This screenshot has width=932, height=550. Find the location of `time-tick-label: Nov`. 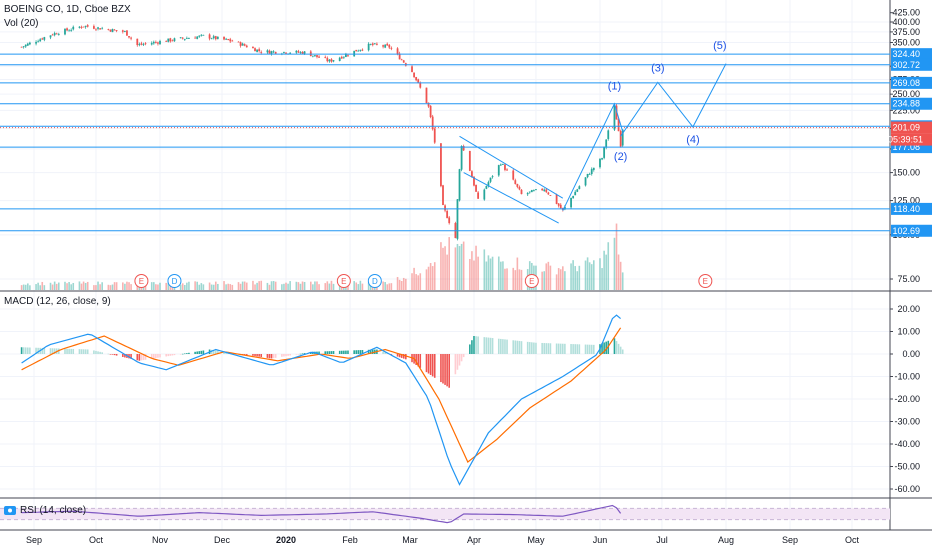

time-tick-label: Nov is located at coordinates (160, 540).